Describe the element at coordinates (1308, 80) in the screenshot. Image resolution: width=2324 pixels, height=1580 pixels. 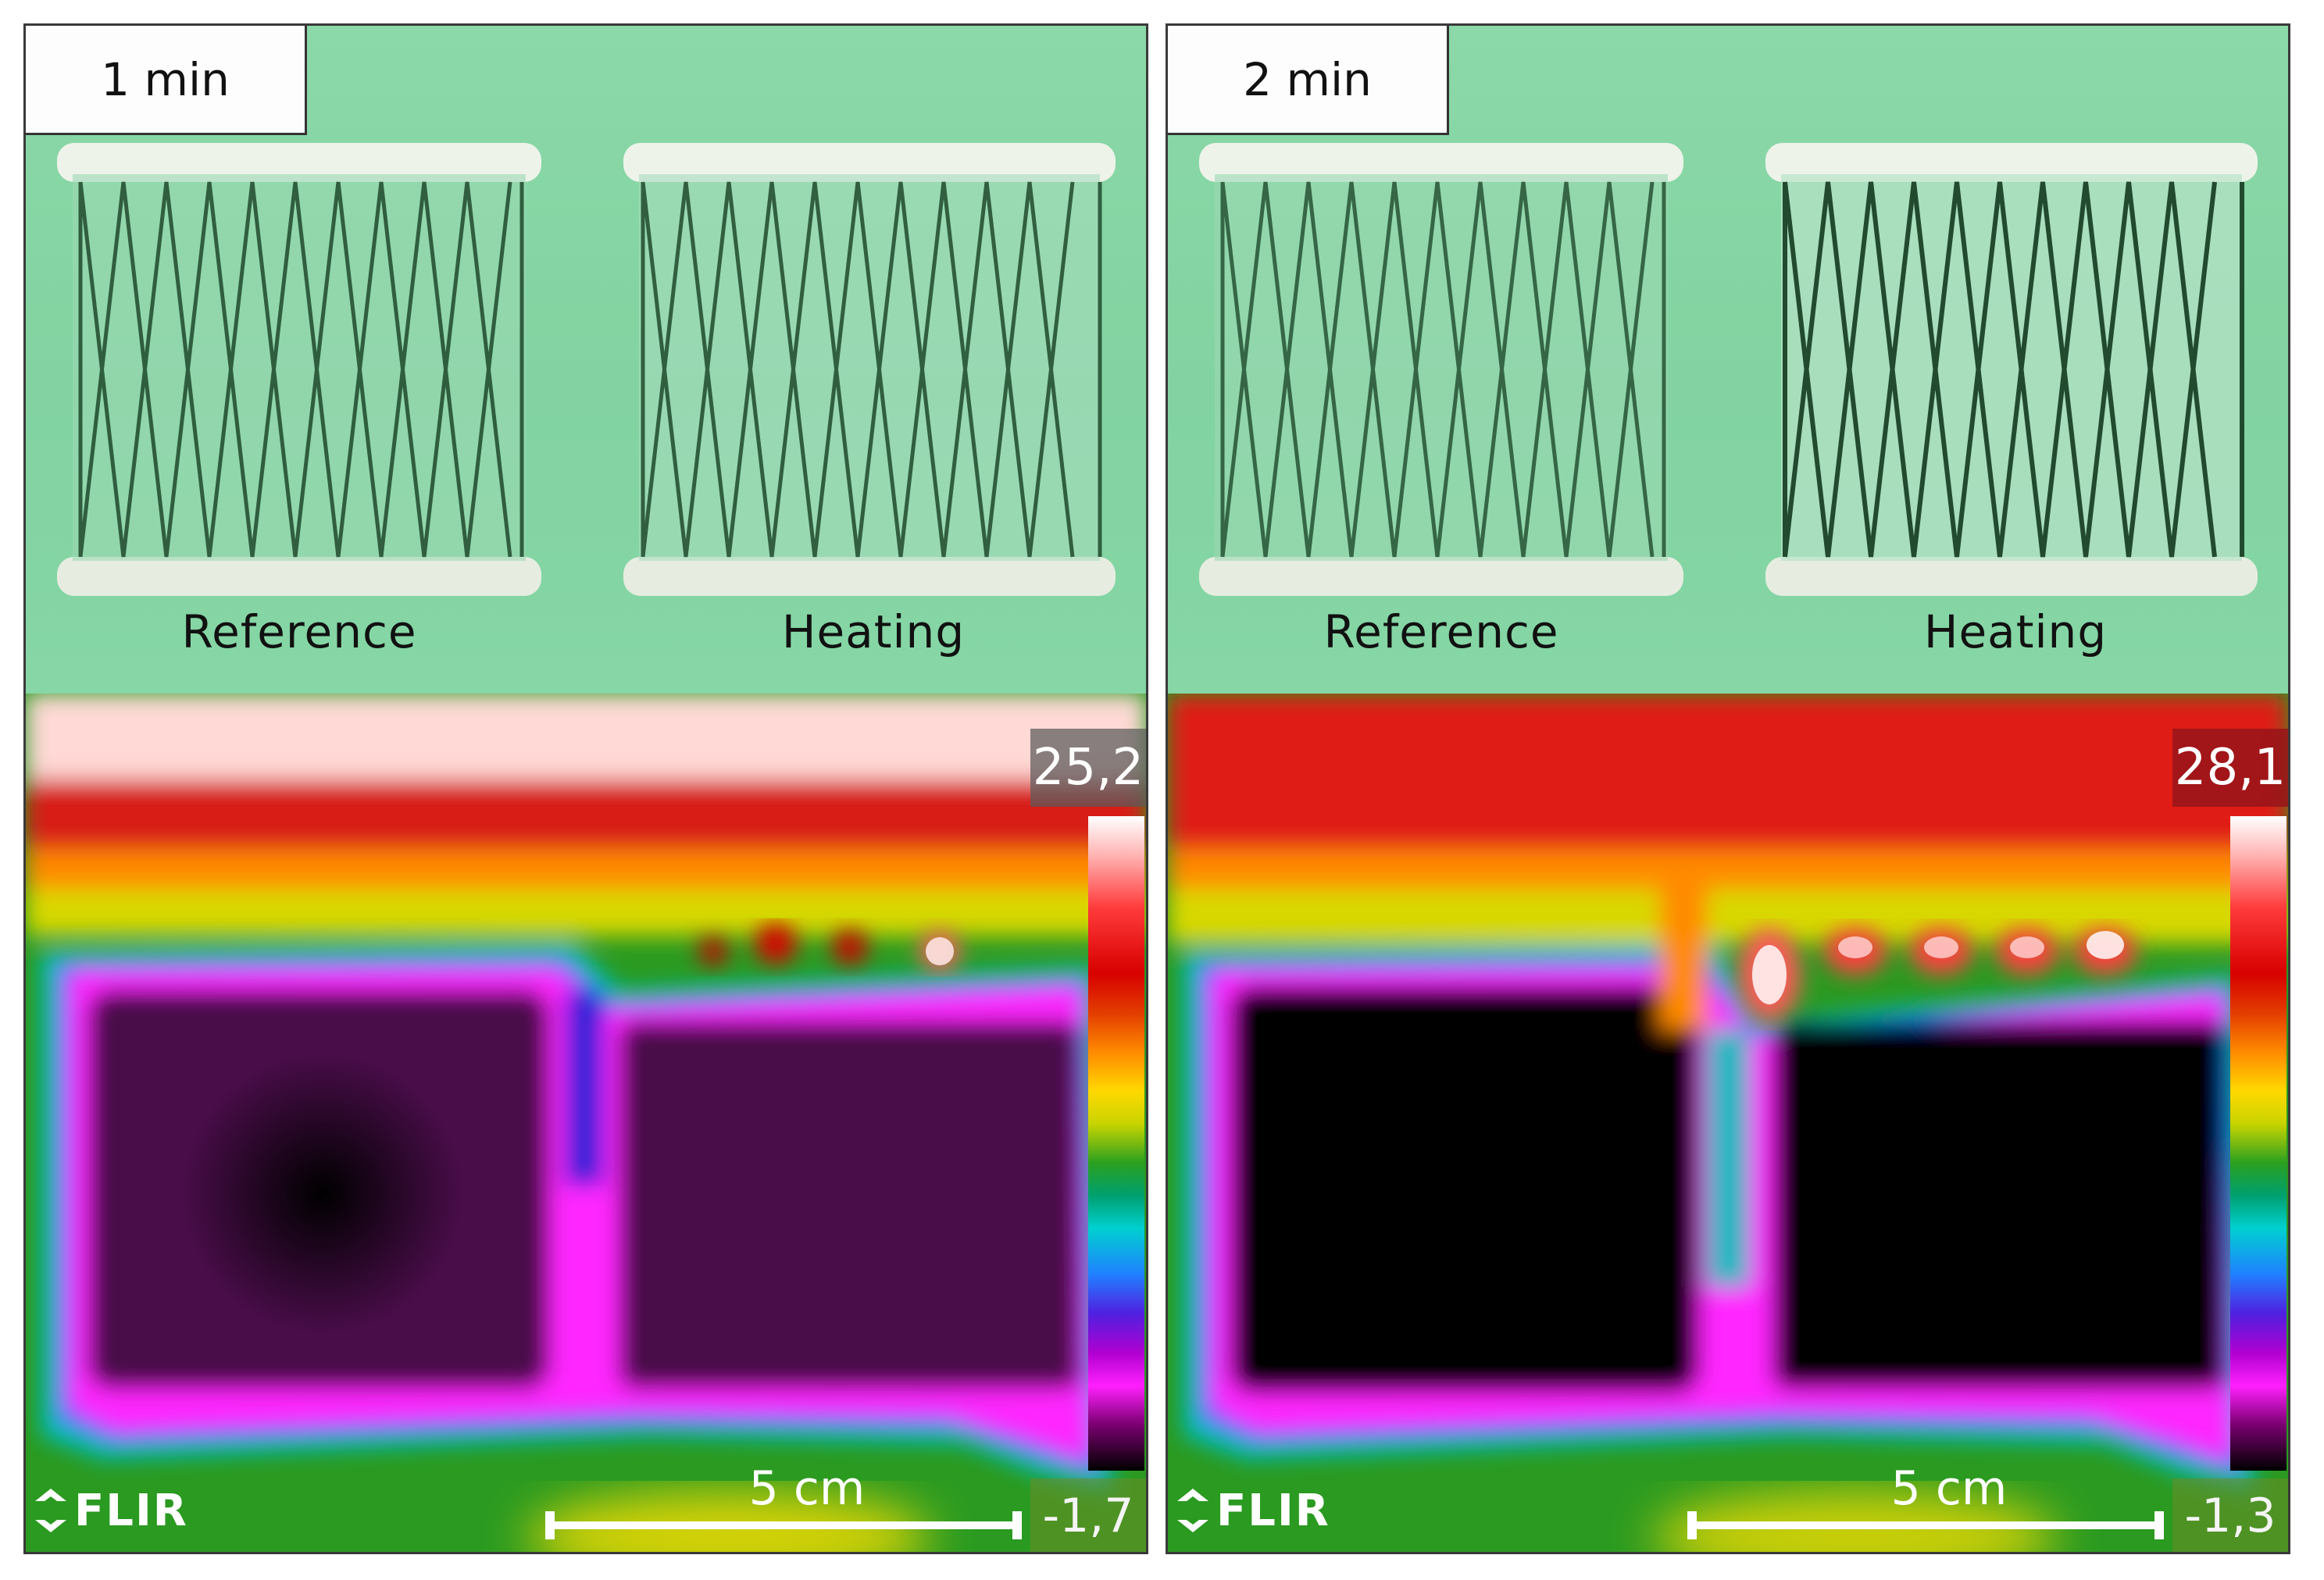
I see `time-label: 2 min` at that location.